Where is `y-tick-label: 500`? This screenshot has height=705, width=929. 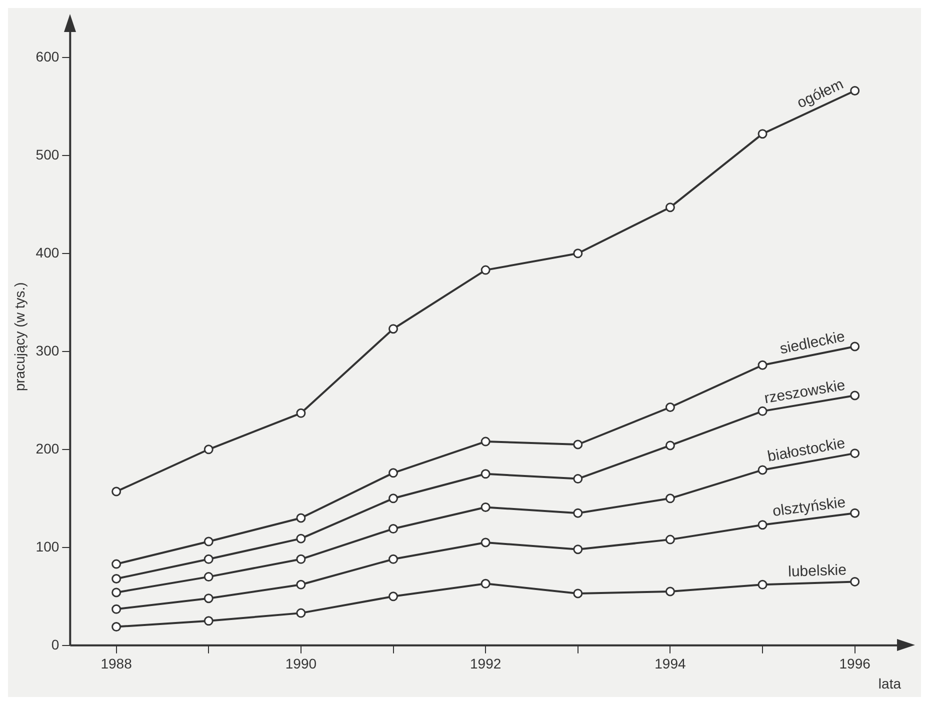
y-tick-label: 500 is located at coordinates (48, 154).